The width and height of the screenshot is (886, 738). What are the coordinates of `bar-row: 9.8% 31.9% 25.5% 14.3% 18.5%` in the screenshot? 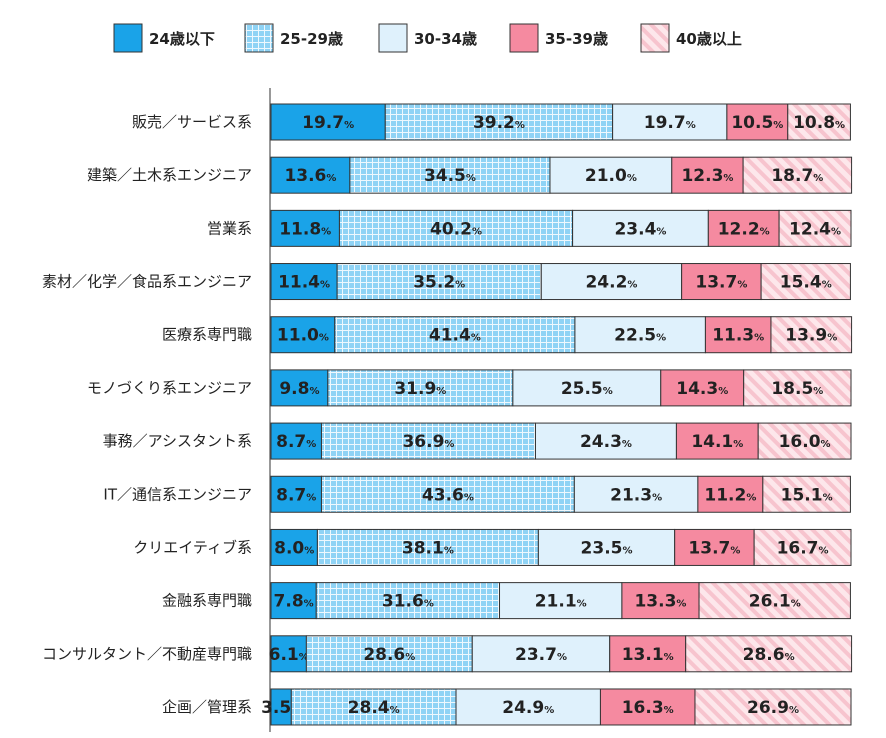 It's located at (561, 388).